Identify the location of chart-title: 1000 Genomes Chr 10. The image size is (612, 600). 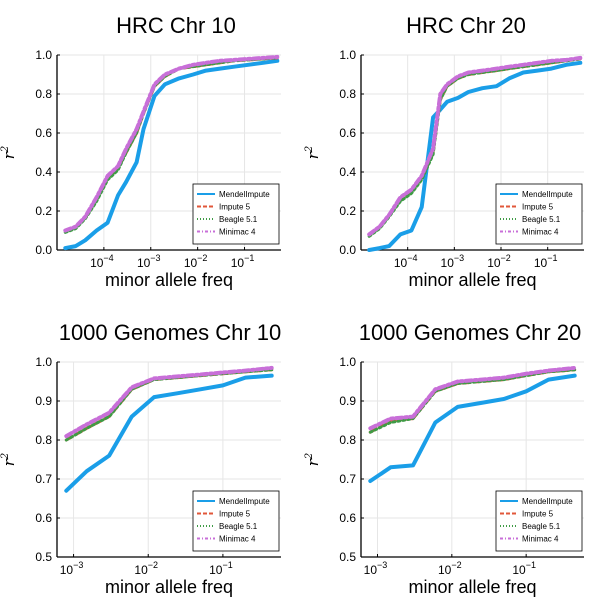
(170, 332).